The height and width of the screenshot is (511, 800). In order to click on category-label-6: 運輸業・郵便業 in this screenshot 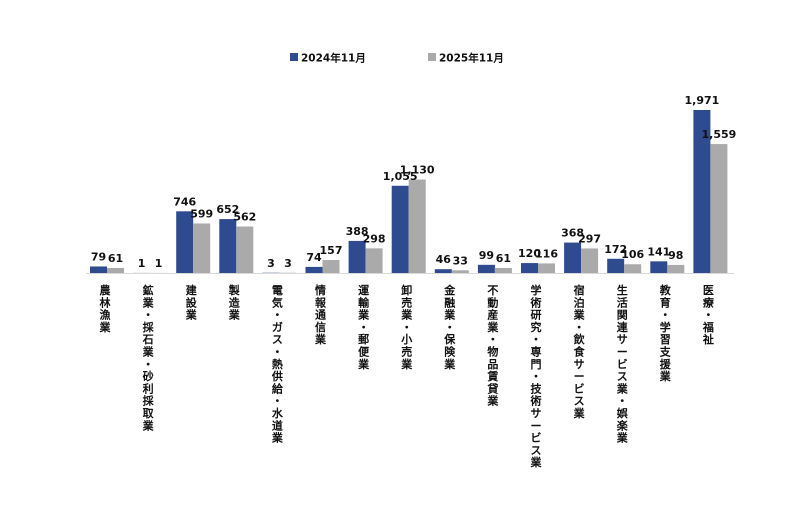, I will do `click(363, 327)`.